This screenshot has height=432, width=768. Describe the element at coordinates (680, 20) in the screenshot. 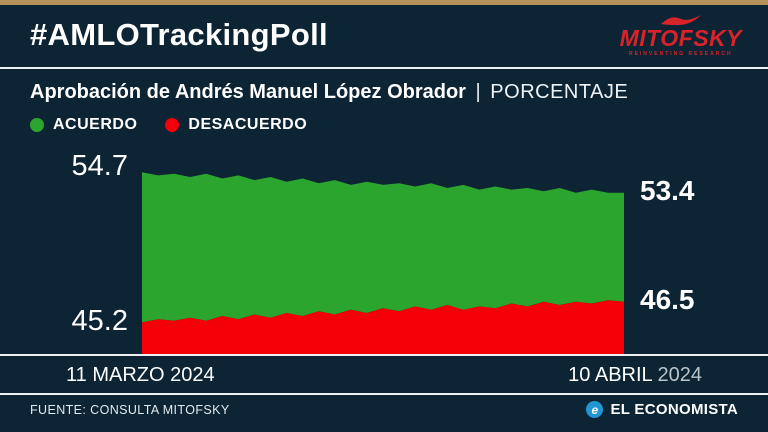

I see `mitofsky-eagle-icon` at that location.